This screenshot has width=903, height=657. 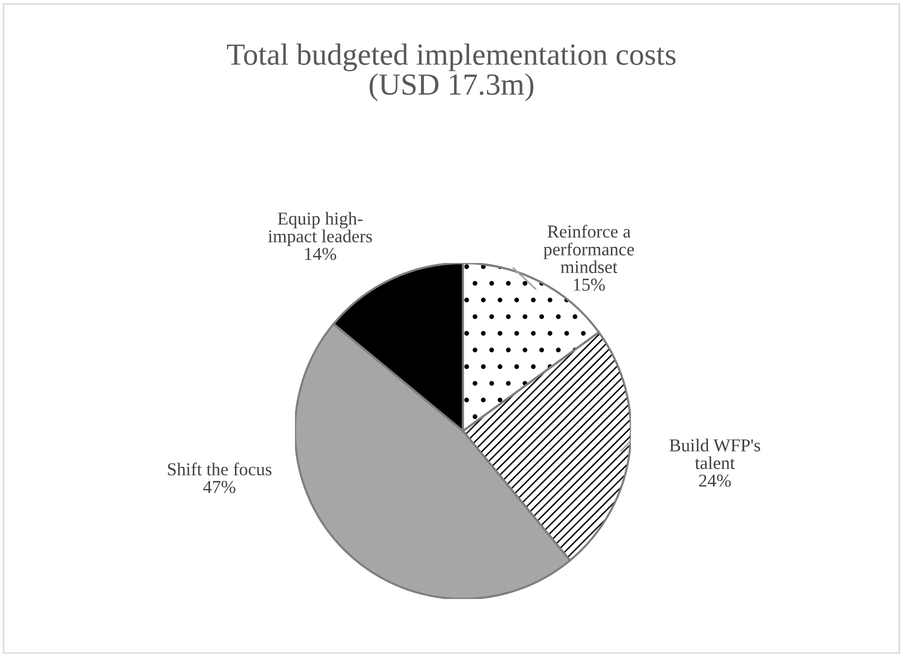 I want to click on slice-label: Shift the focus, so click(x=220, y=469).